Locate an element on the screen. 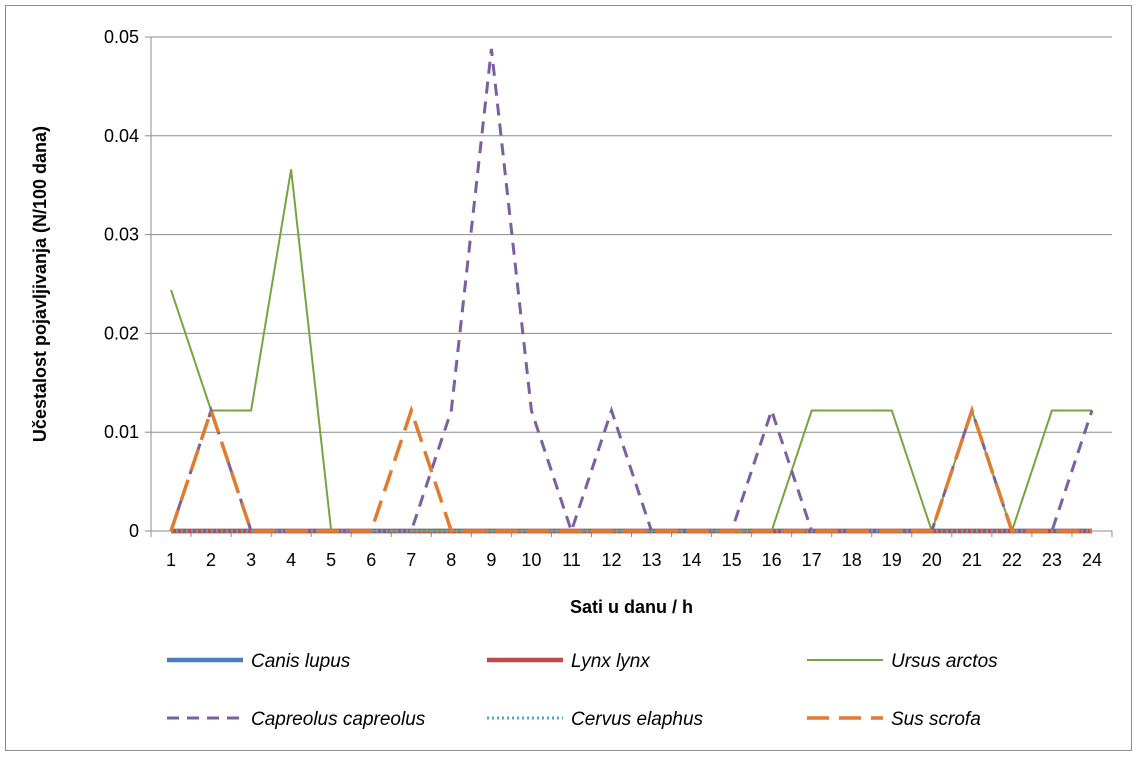 Image resolution: width=1138 pixels, height=757 pixels. legend-label: Ursus arctos is located at coordinates (944, 661).